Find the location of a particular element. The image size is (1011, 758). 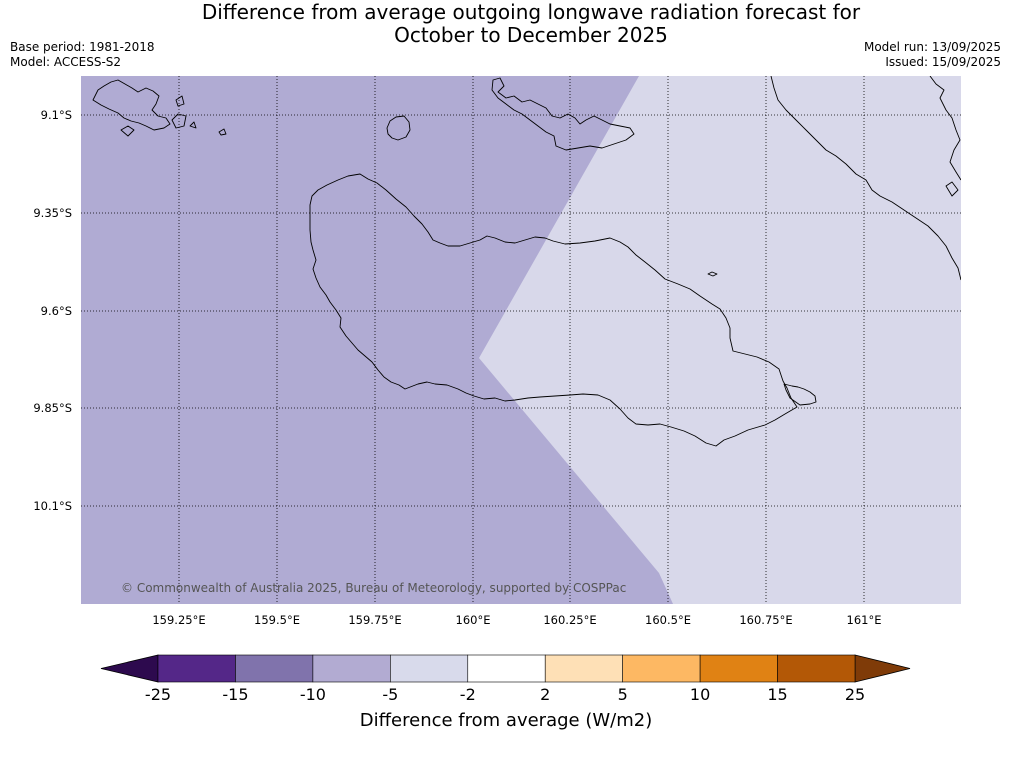

colorbar-low-extend is located at coordinates (129, 668).